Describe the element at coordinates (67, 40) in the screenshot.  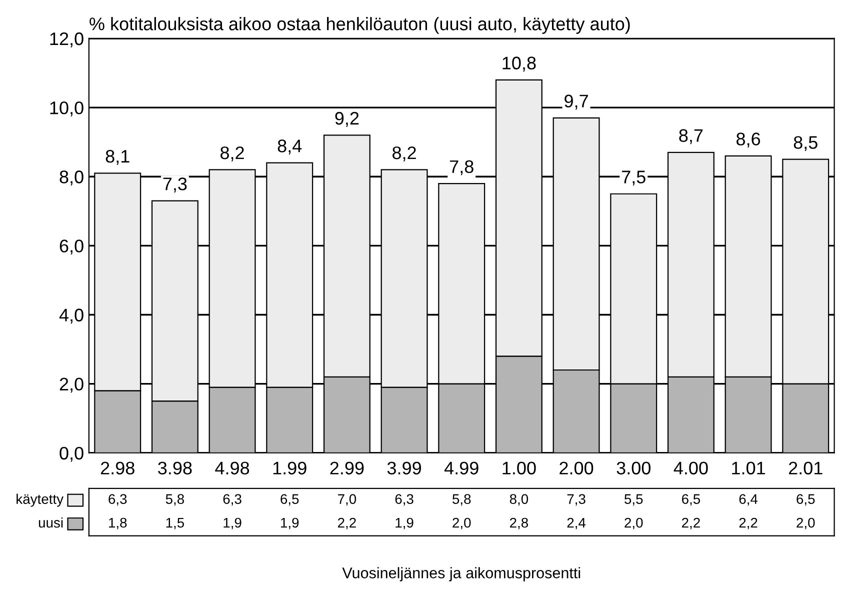
I see `y-tick-label: 12,0` at that location.